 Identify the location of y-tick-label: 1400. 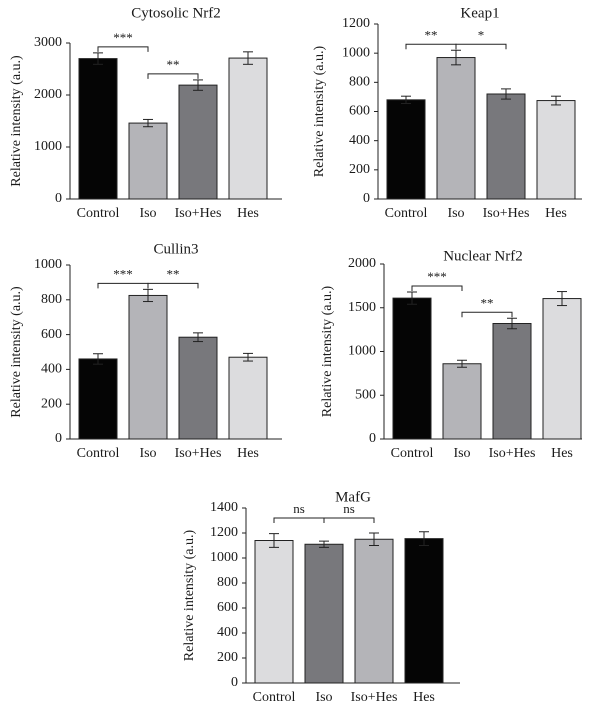
(224, 507).